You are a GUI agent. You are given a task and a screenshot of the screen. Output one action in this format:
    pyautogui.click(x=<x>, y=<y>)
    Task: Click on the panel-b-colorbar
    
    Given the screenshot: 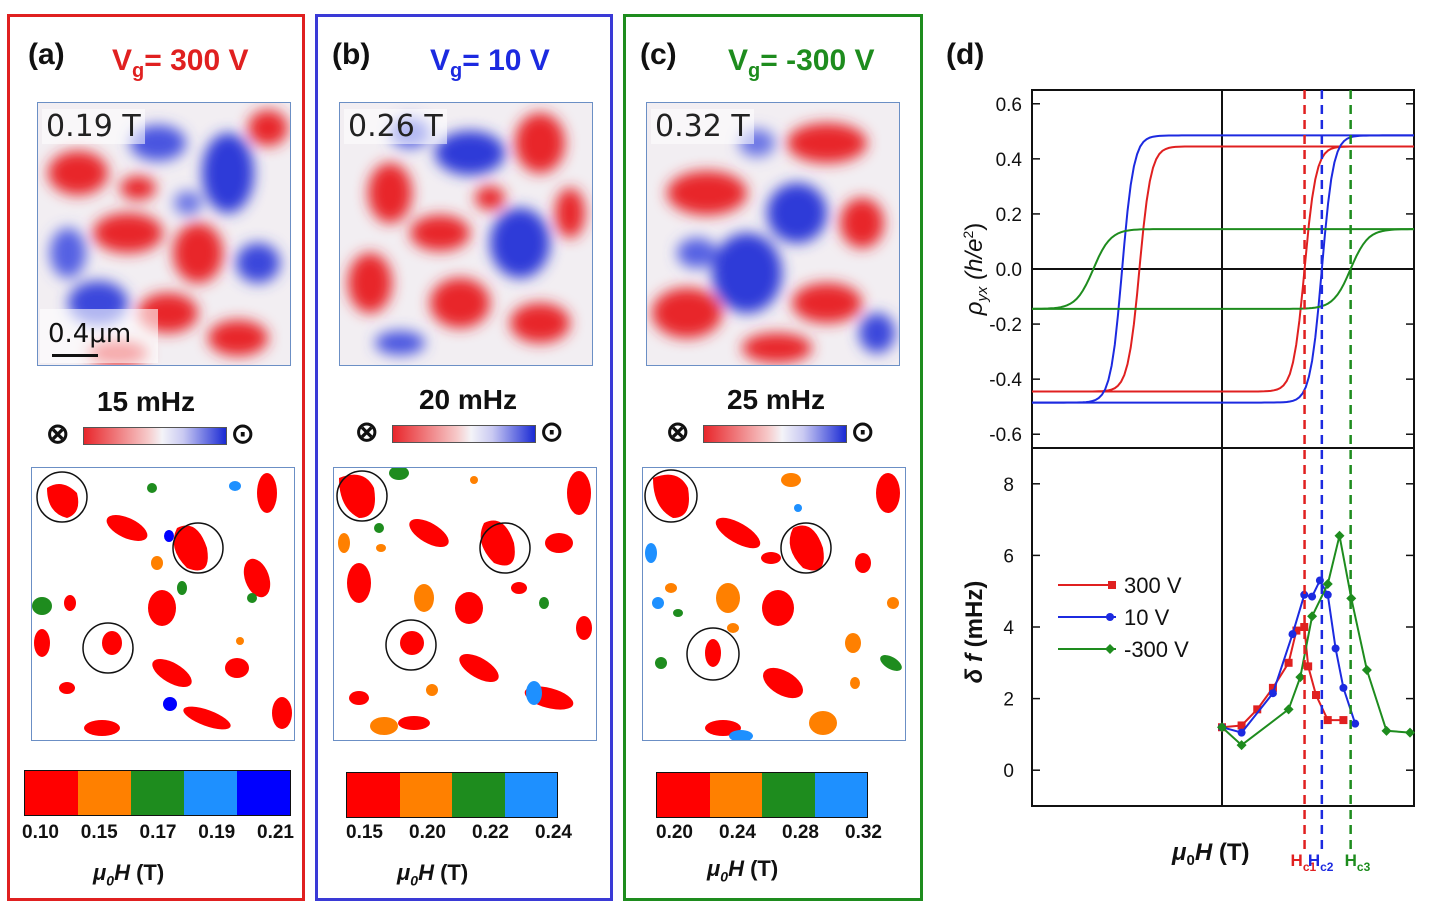 What is the action you would take?
    pyautogui.click(x=464, y=434)
    